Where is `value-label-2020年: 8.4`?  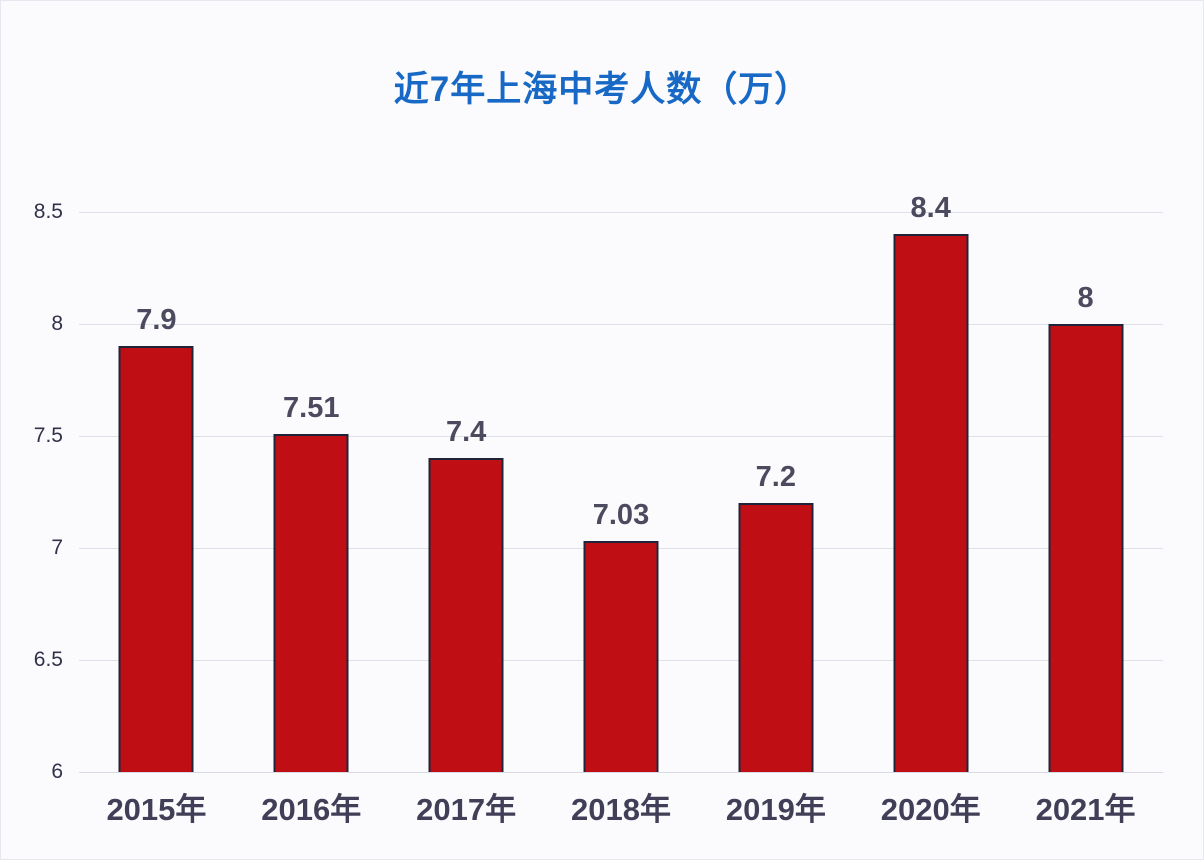
value-label-2020年: 8.4 is located at coordinates (930, 208).